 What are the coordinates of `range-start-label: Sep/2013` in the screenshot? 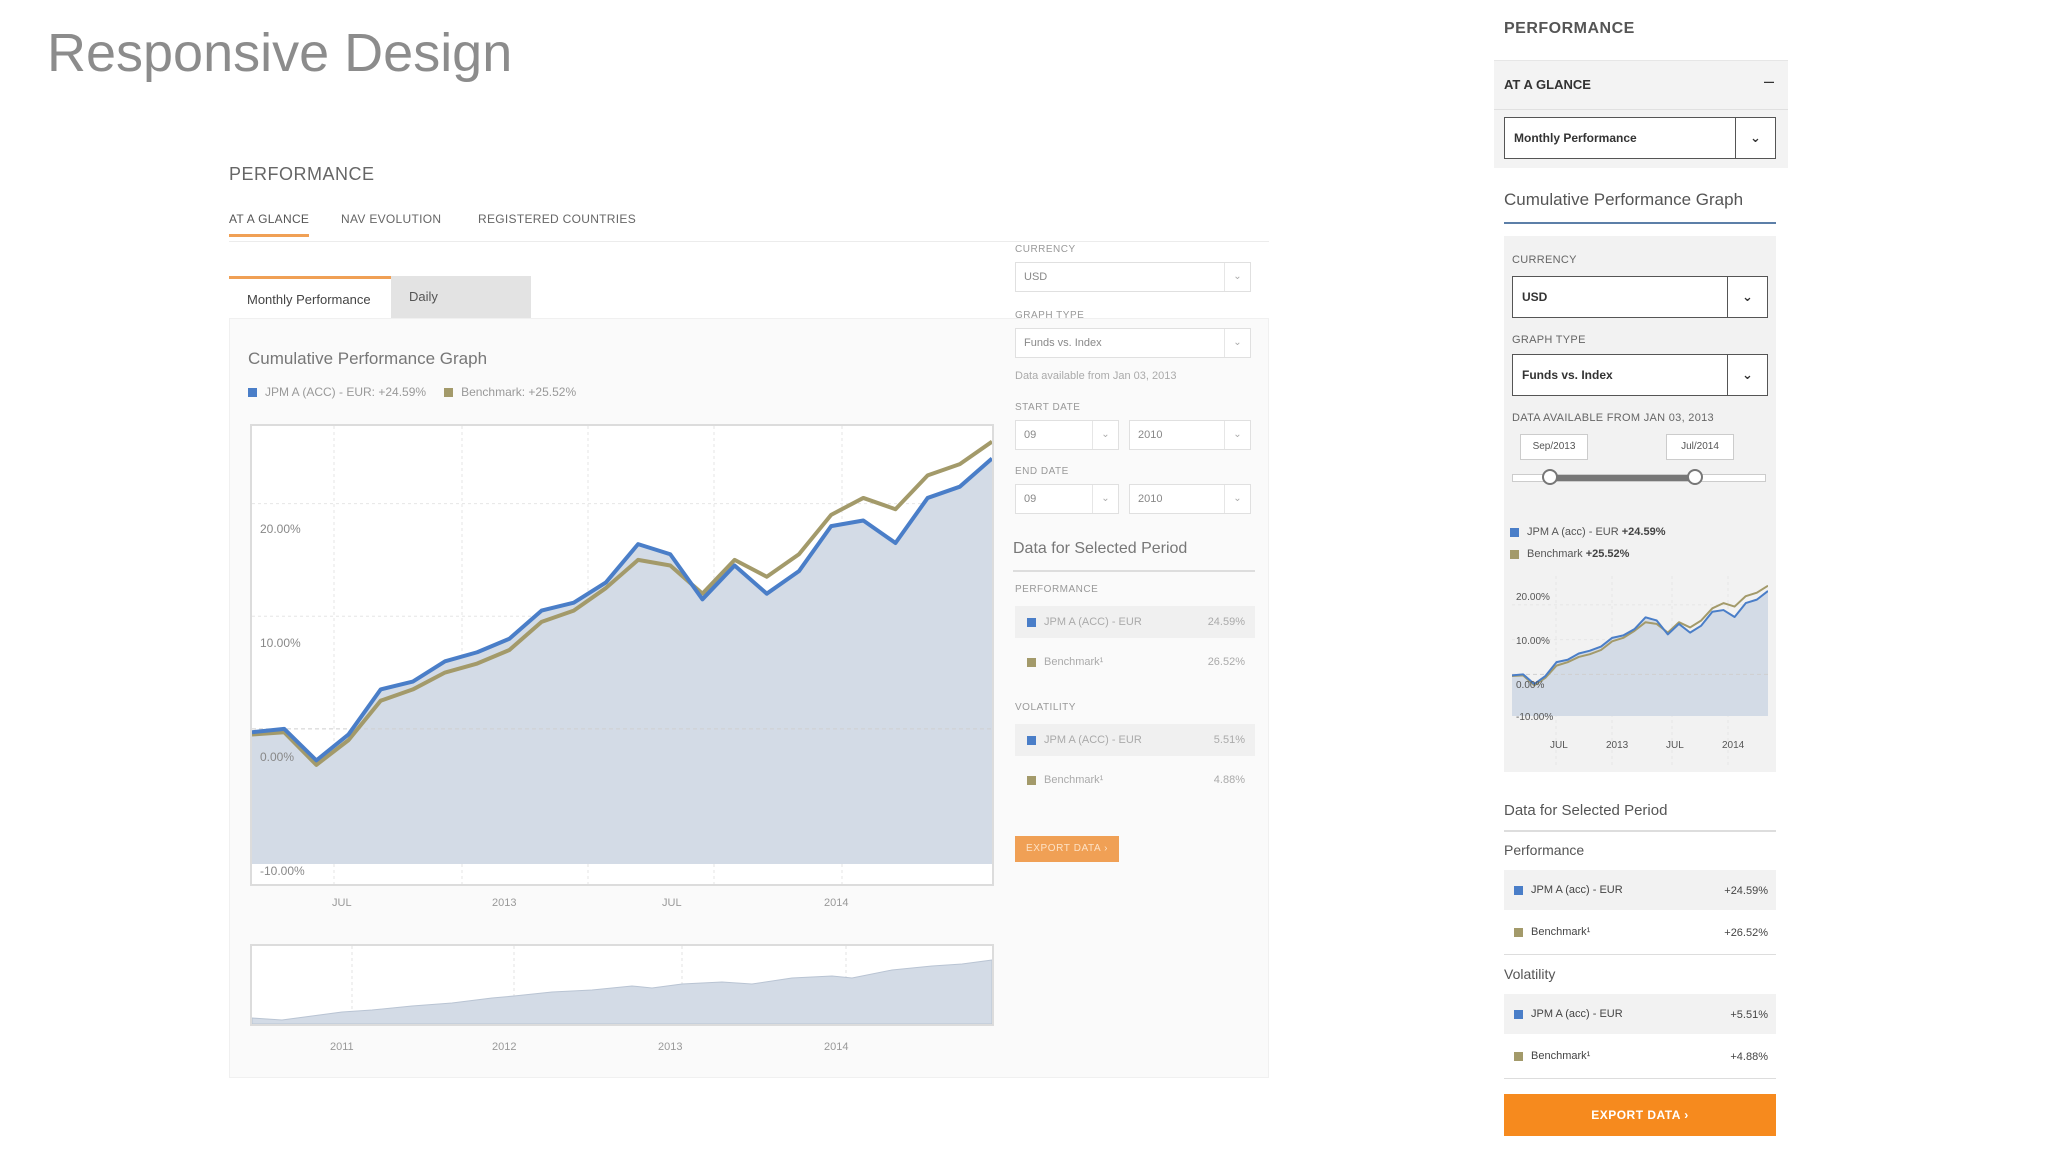 It's located at (1554, 447).